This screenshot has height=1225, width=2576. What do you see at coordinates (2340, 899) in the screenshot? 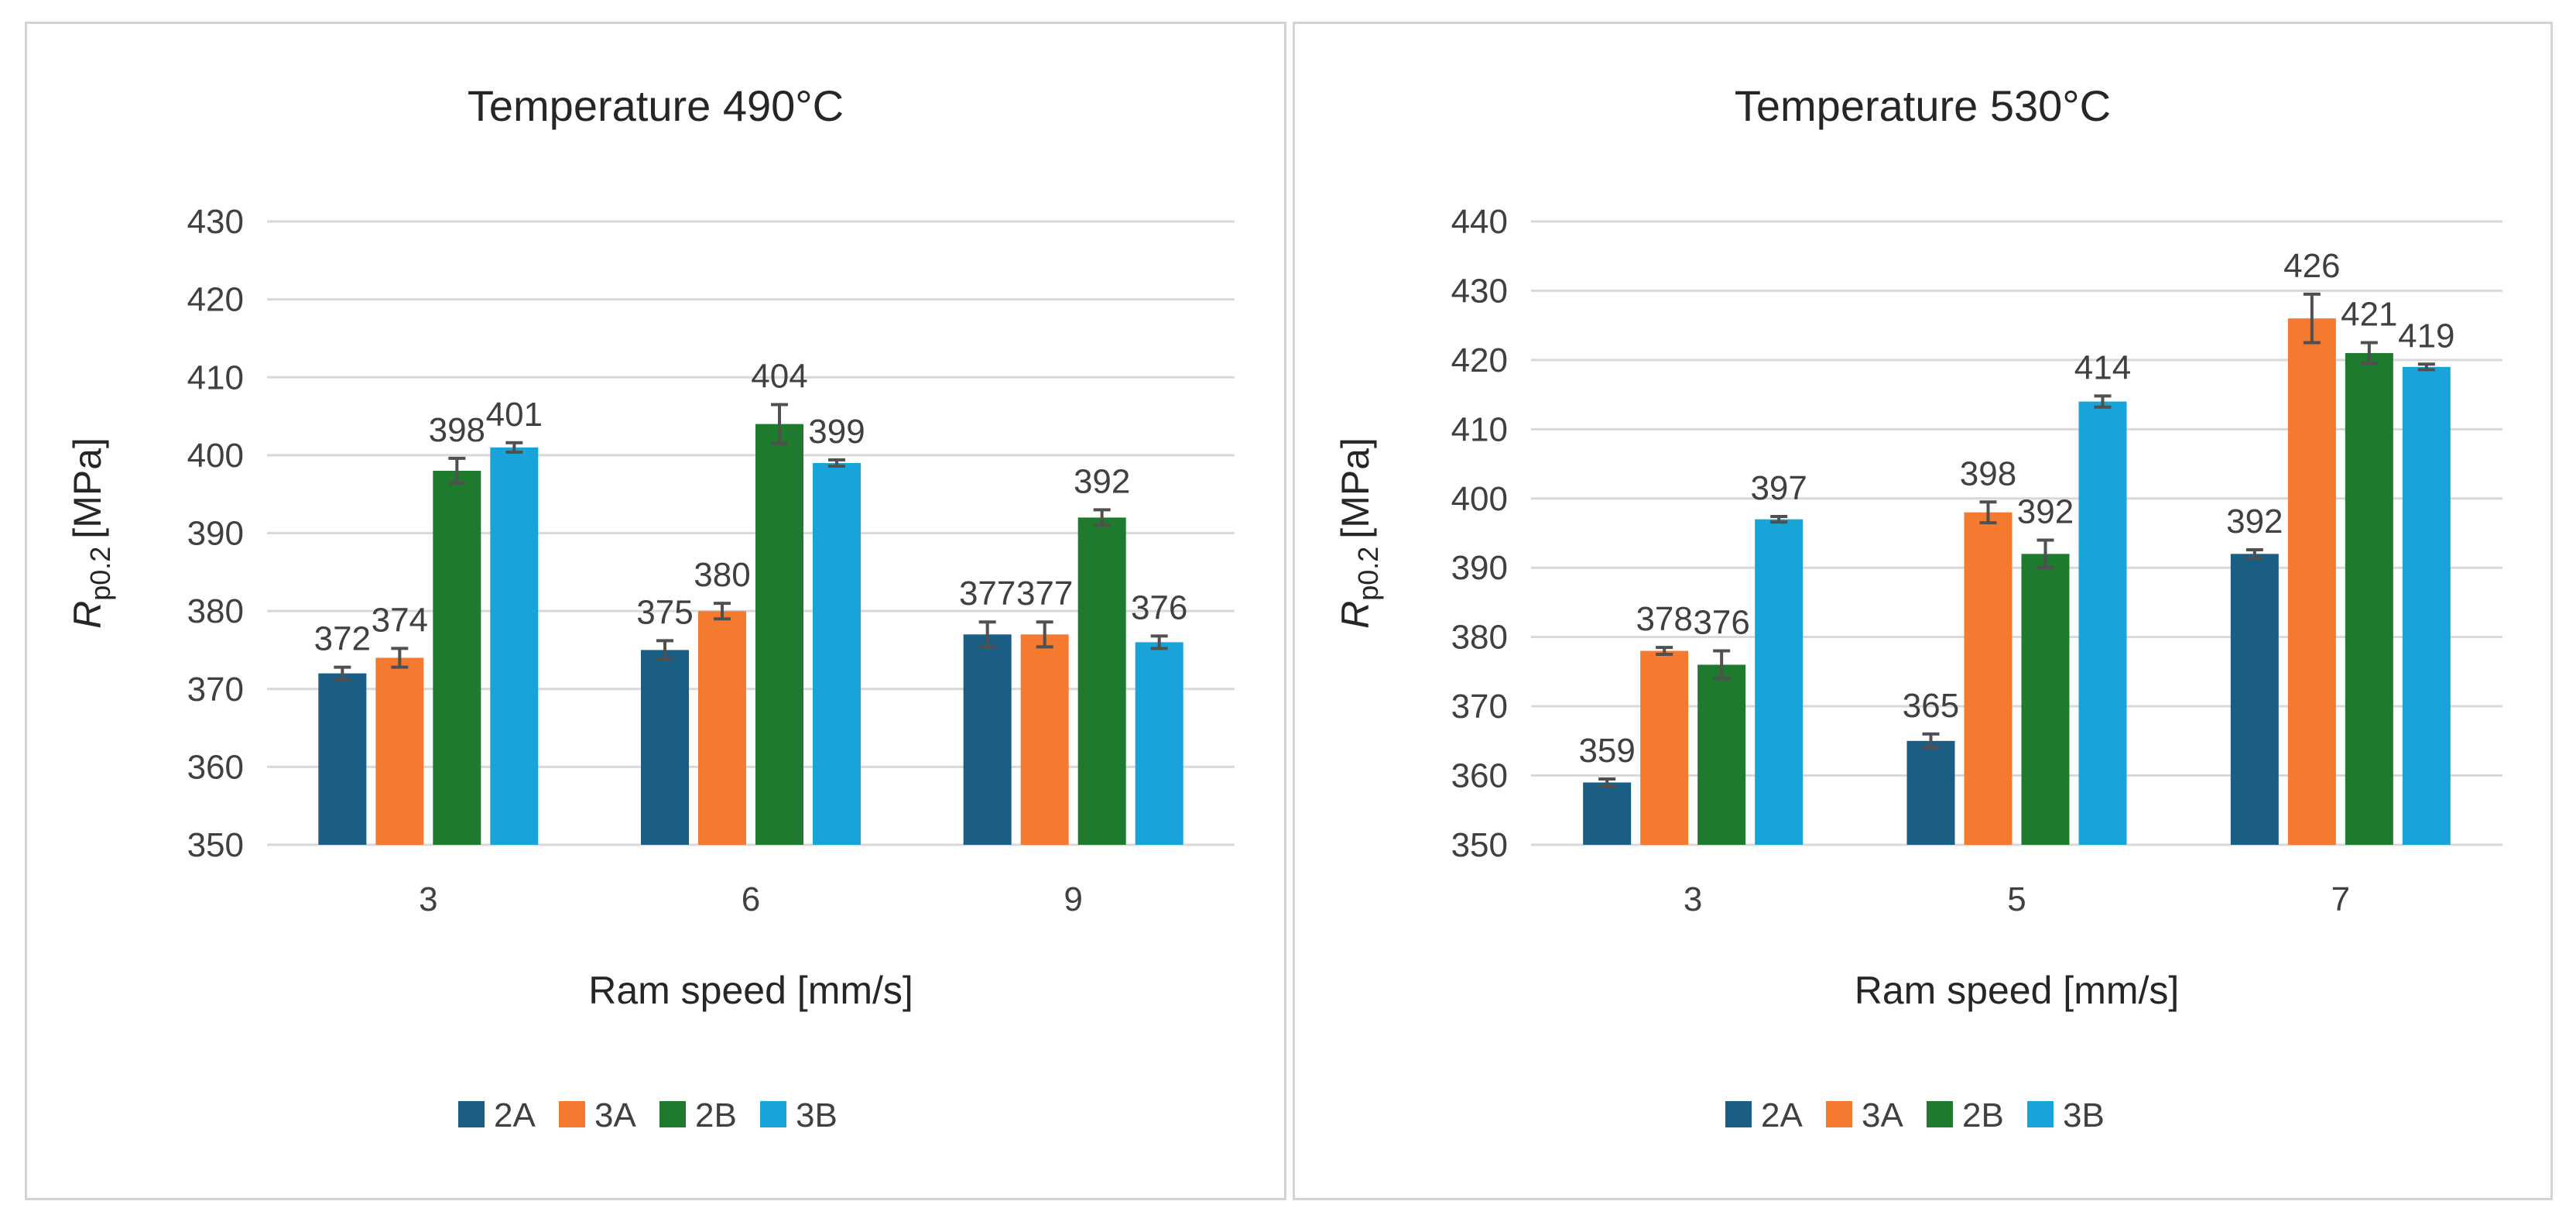
I see `x-tick-label: 7` at bounding box center [2340, 899].